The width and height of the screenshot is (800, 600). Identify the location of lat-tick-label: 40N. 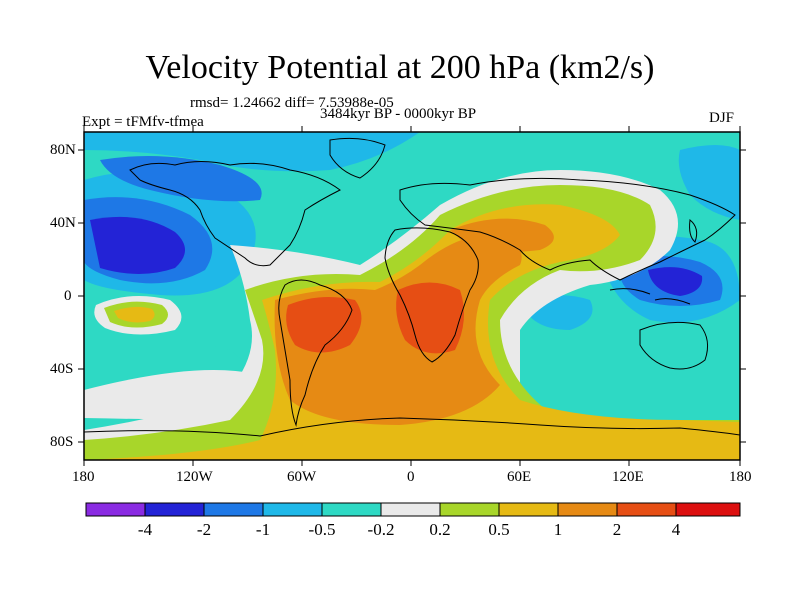
(63, 223).